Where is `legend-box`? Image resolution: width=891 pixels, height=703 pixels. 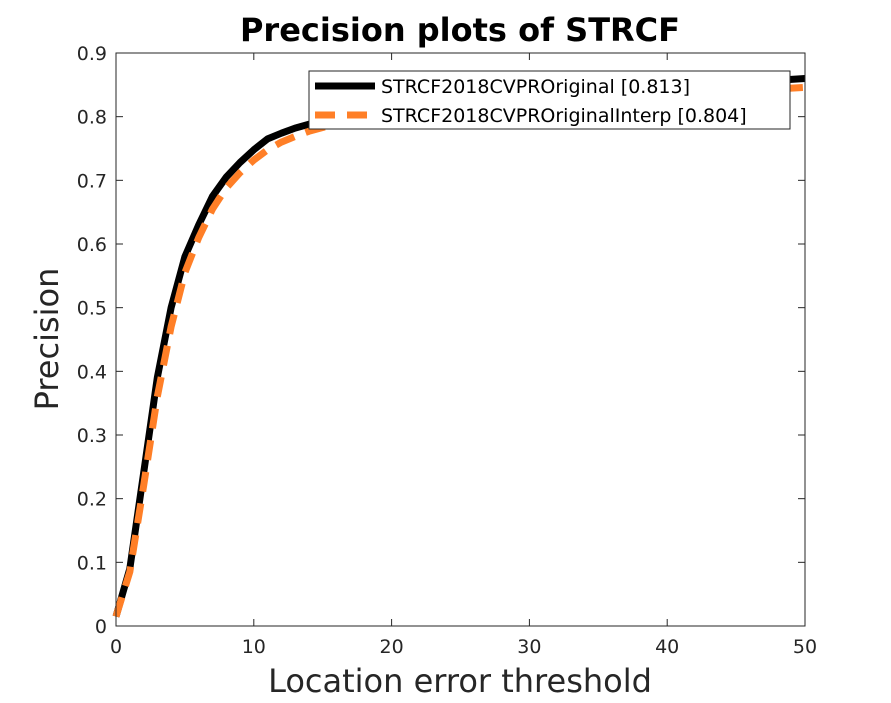
legend-box is located at coordinates (549, 100).